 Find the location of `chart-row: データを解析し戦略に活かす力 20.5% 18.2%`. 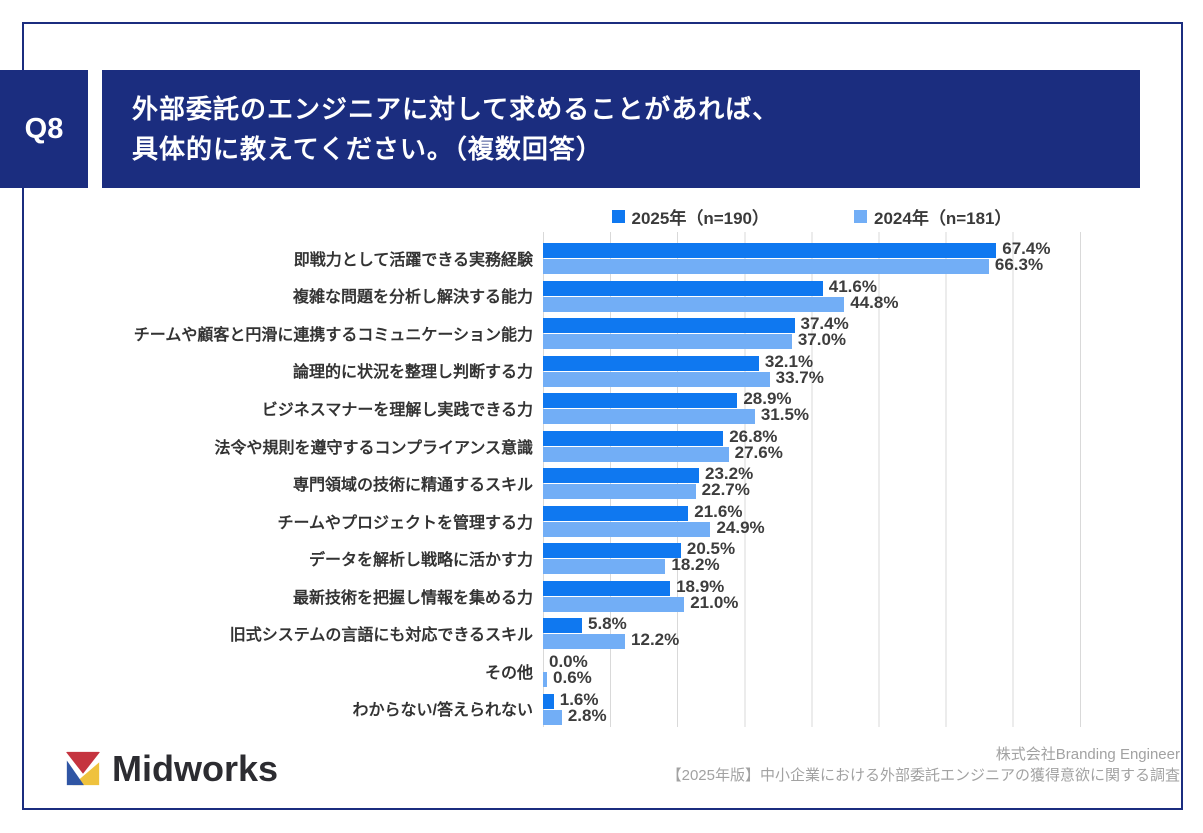

chart-row: データを解析し戦略に活かす力 20.5% 18.2% is located at coordinates (570, 559).